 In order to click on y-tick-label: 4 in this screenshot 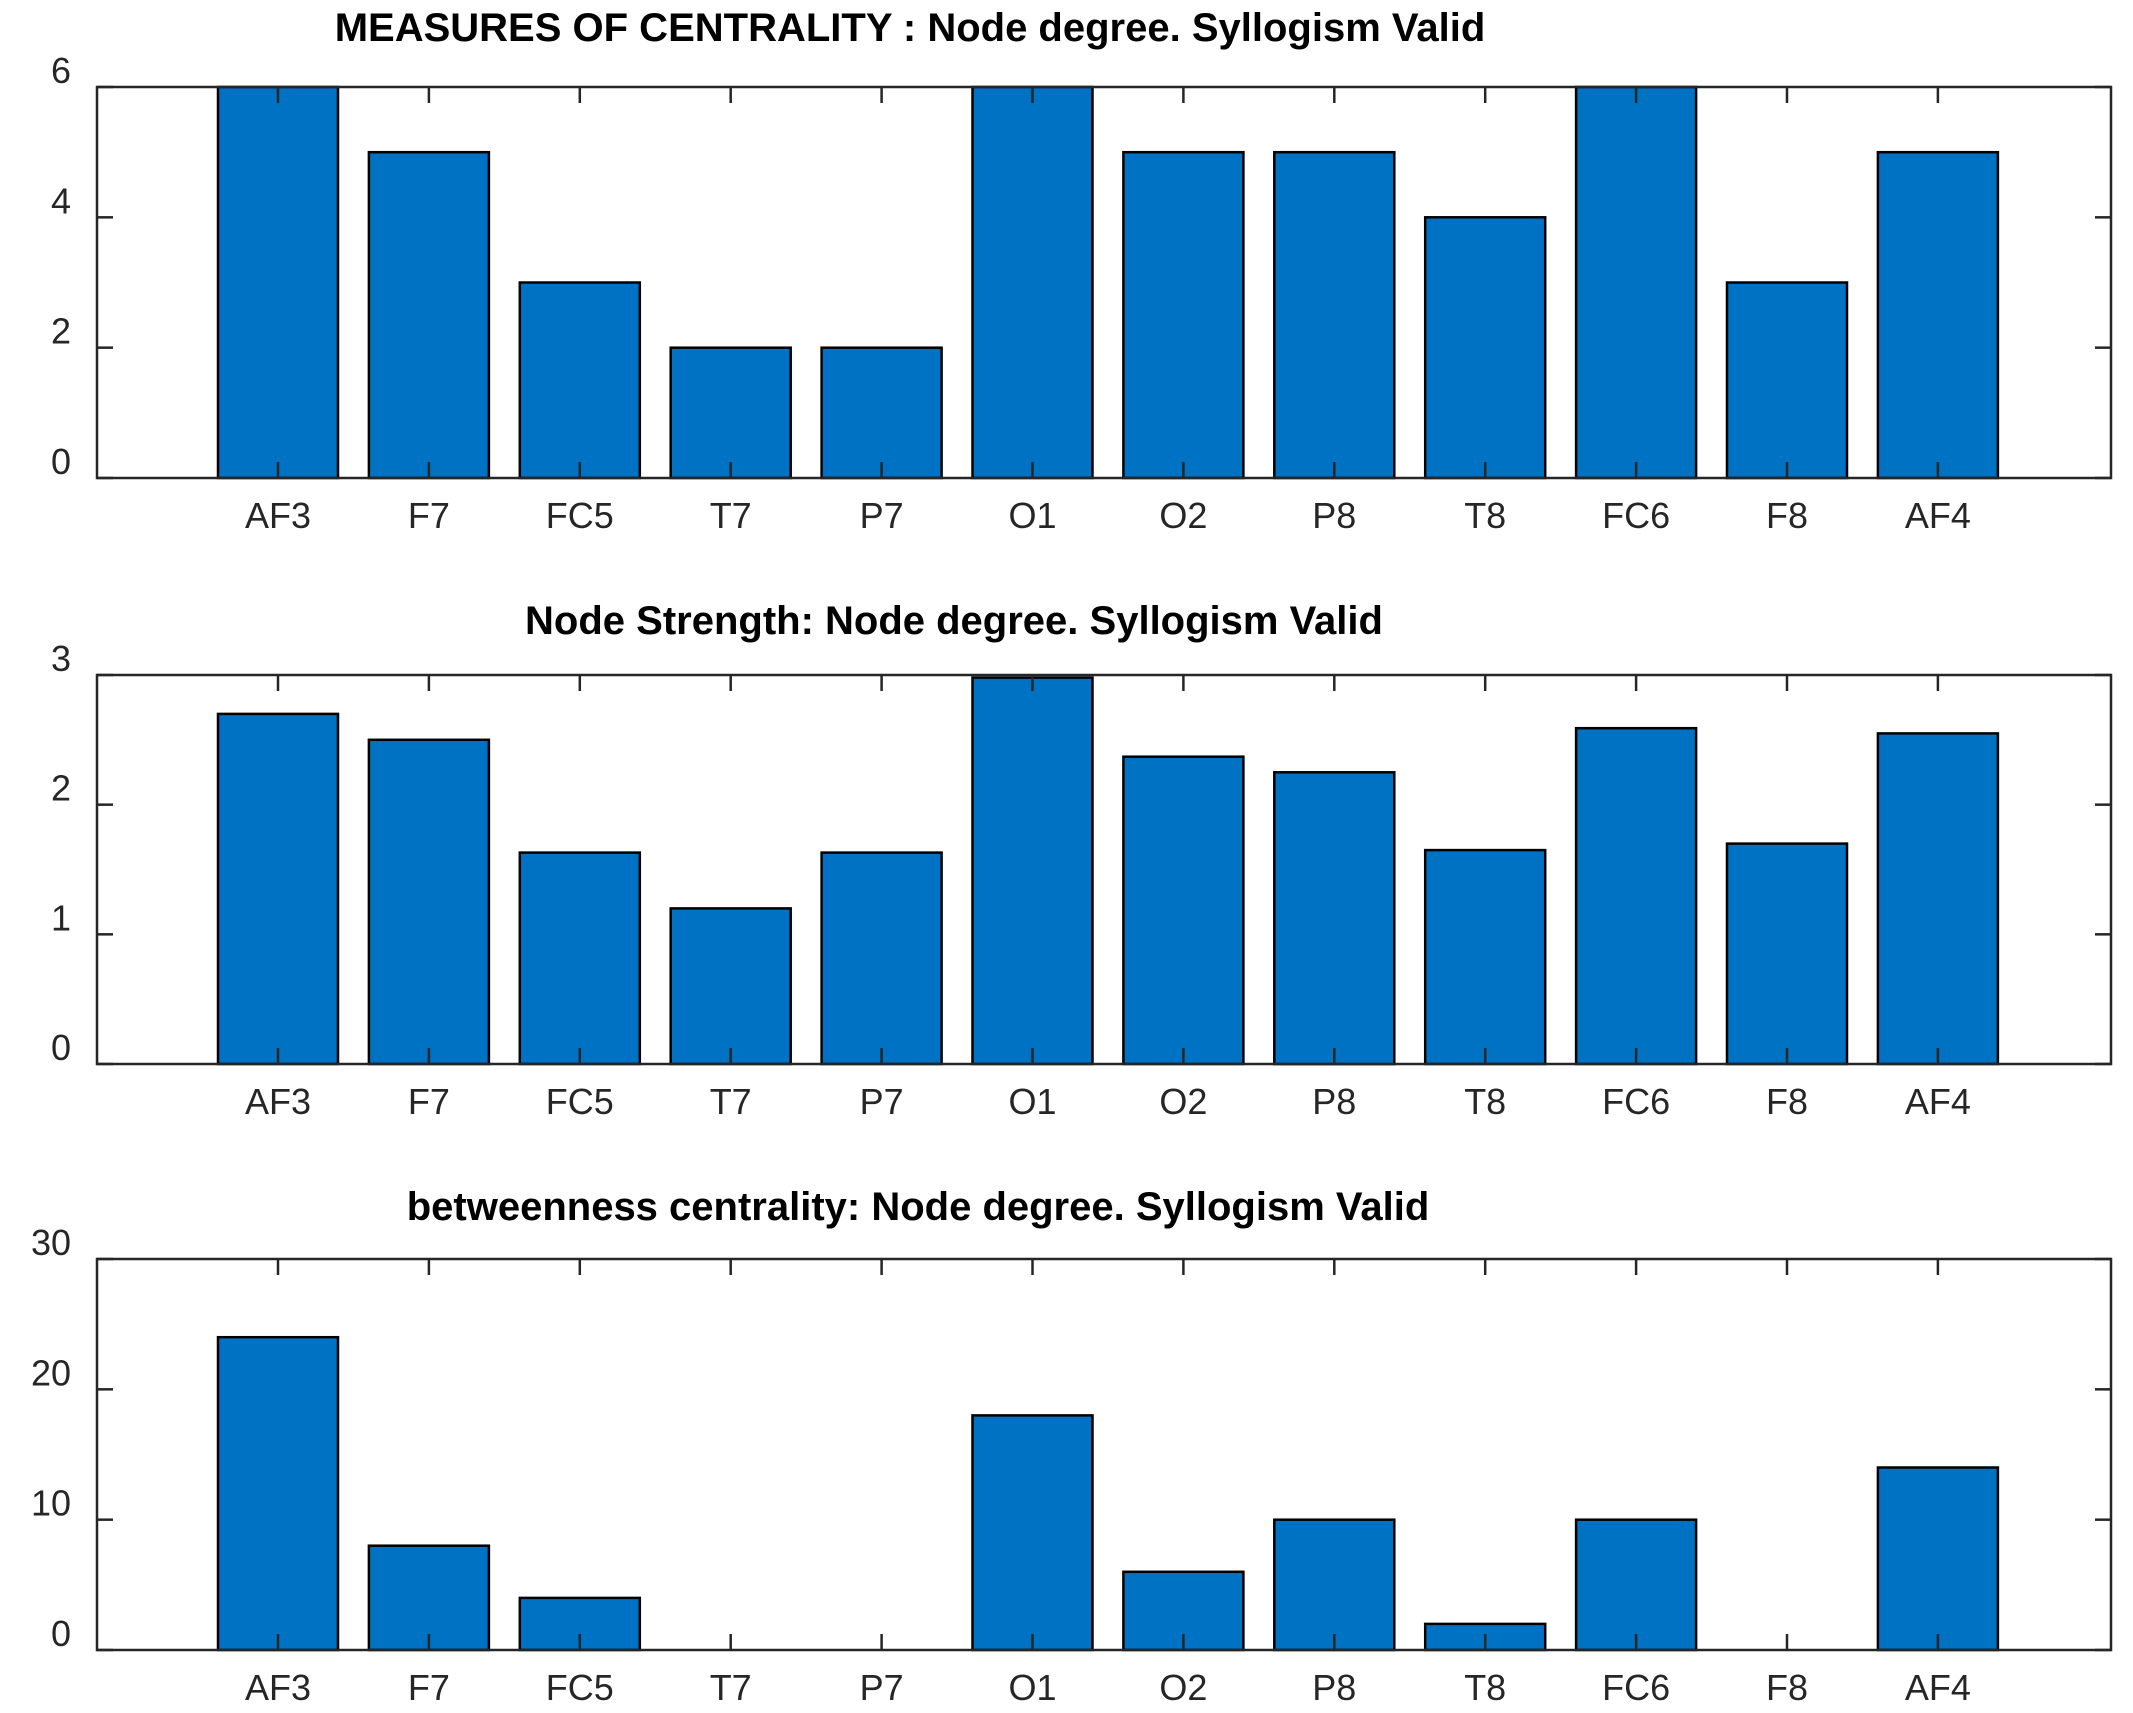, I will do `click(61, 200)`.